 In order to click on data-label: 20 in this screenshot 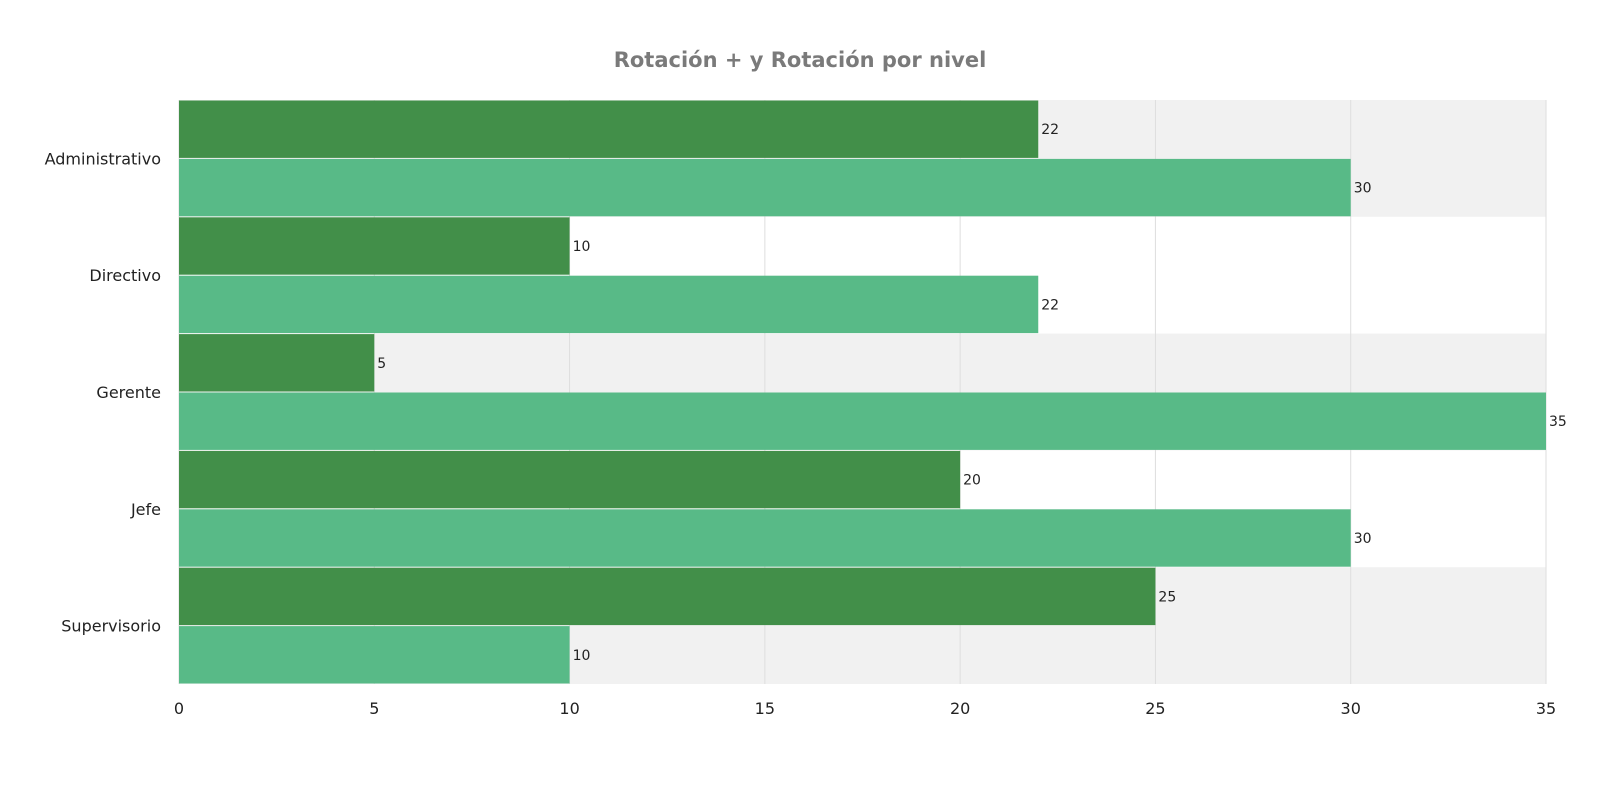, I will do `click(972, 481)`.